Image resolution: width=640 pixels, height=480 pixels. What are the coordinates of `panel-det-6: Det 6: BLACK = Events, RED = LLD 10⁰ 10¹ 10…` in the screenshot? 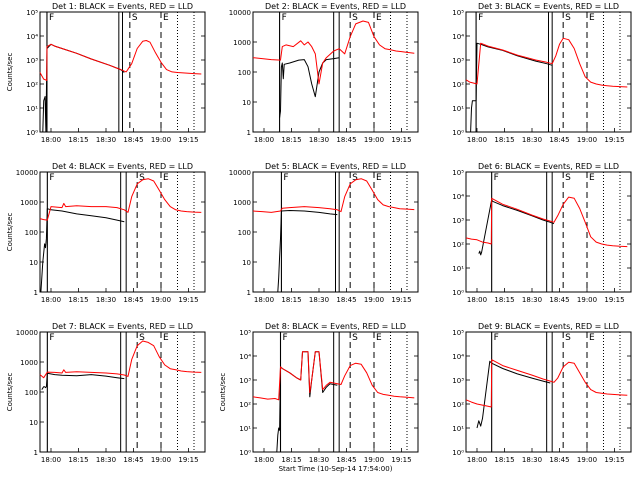 It's located at (542, 233).